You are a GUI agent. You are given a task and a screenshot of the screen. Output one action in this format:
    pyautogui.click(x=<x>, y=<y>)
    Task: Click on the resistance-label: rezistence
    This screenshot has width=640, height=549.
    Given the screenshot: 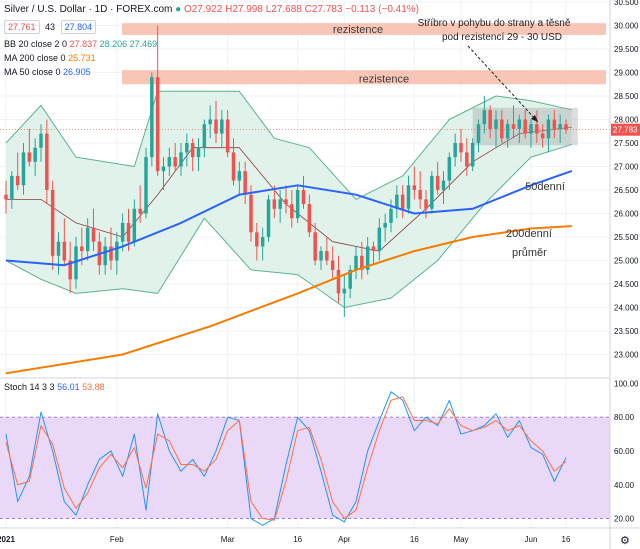 What is the action you would take?
    pyautogui.click(x=358, y=30)
    